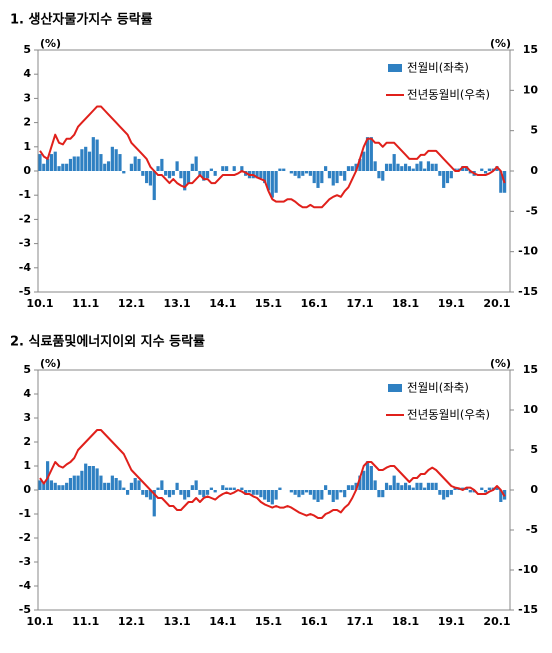  I want to click on y2-tick-label: -15, so click(528, 609).